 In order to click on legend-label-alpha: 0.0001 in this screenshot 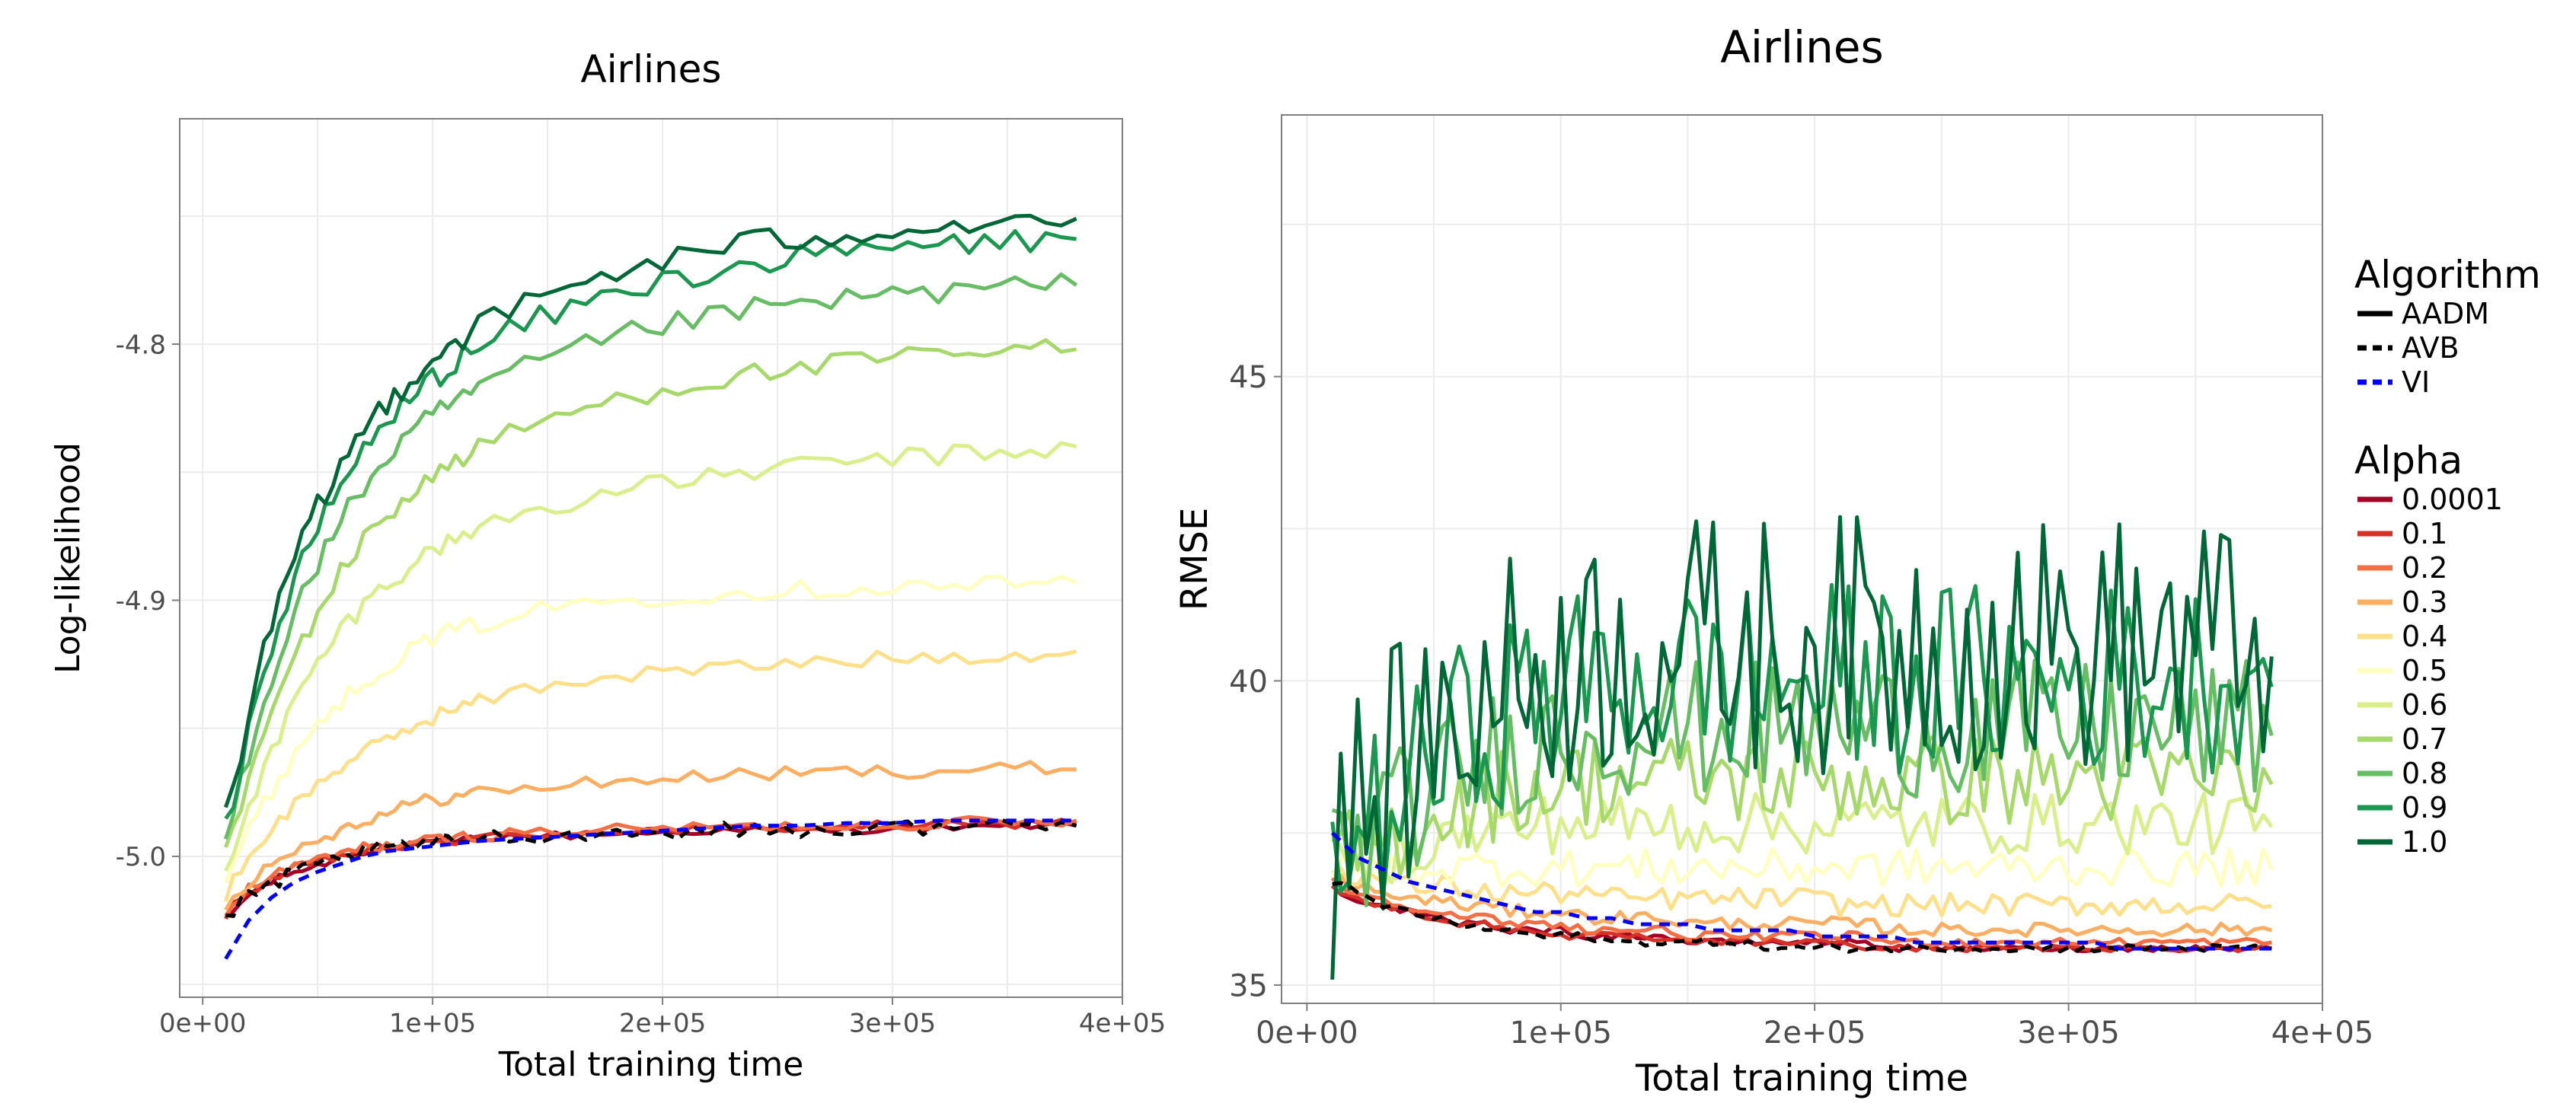, I will do `click(2452, 499)`.